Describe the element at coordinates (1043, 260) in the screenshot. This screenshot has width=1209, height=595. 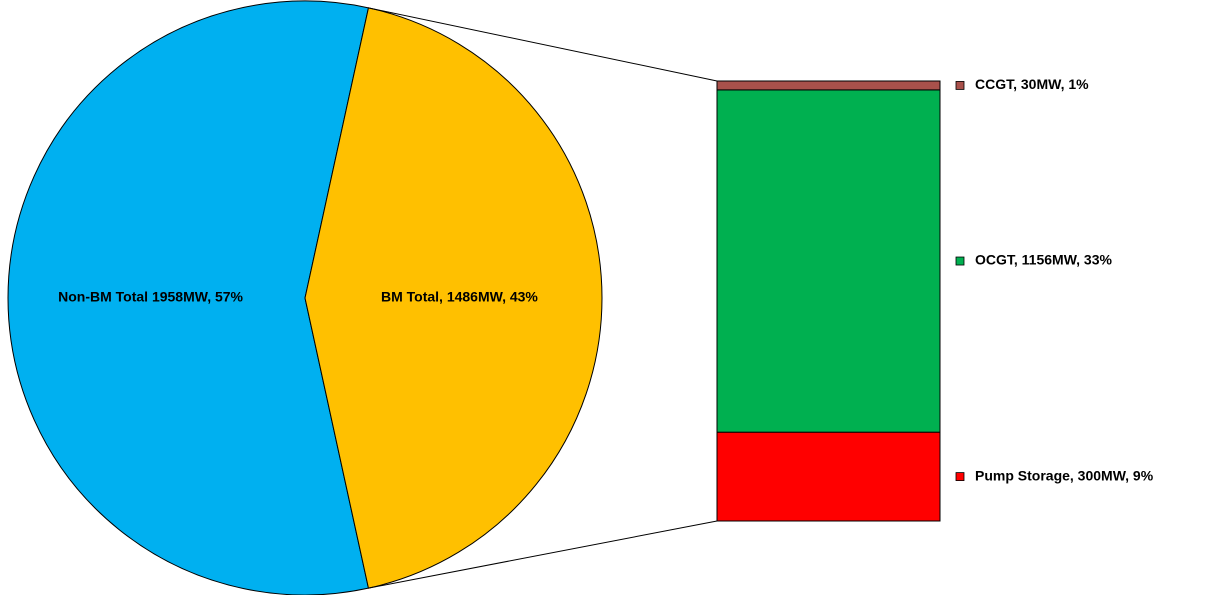
I see `bar-label: OCGT, 1156MW, 33%` at that location.